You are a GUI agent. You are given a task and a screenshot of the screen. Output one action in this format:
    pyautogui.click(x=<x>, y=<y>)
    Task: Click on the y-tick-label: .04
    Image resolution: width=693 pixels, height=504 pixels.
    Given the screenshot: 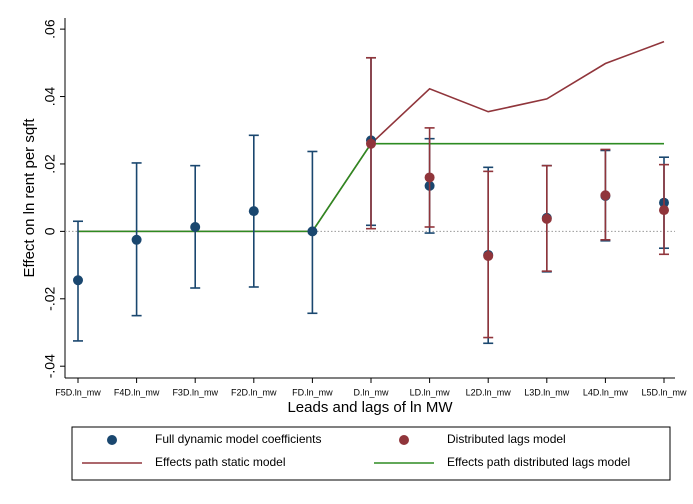 What is the action you would take?
    pyautogui.click(x=50, y=97)
    